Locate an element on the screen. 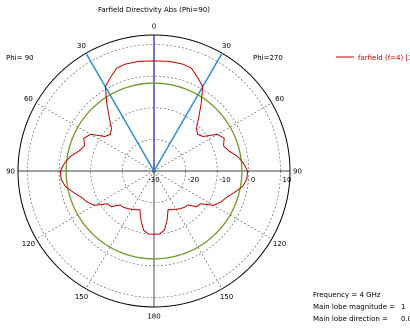 The height and width of the screenshot is (333, 410). angle-label-9: 150 is located at coordinates (226, 297).